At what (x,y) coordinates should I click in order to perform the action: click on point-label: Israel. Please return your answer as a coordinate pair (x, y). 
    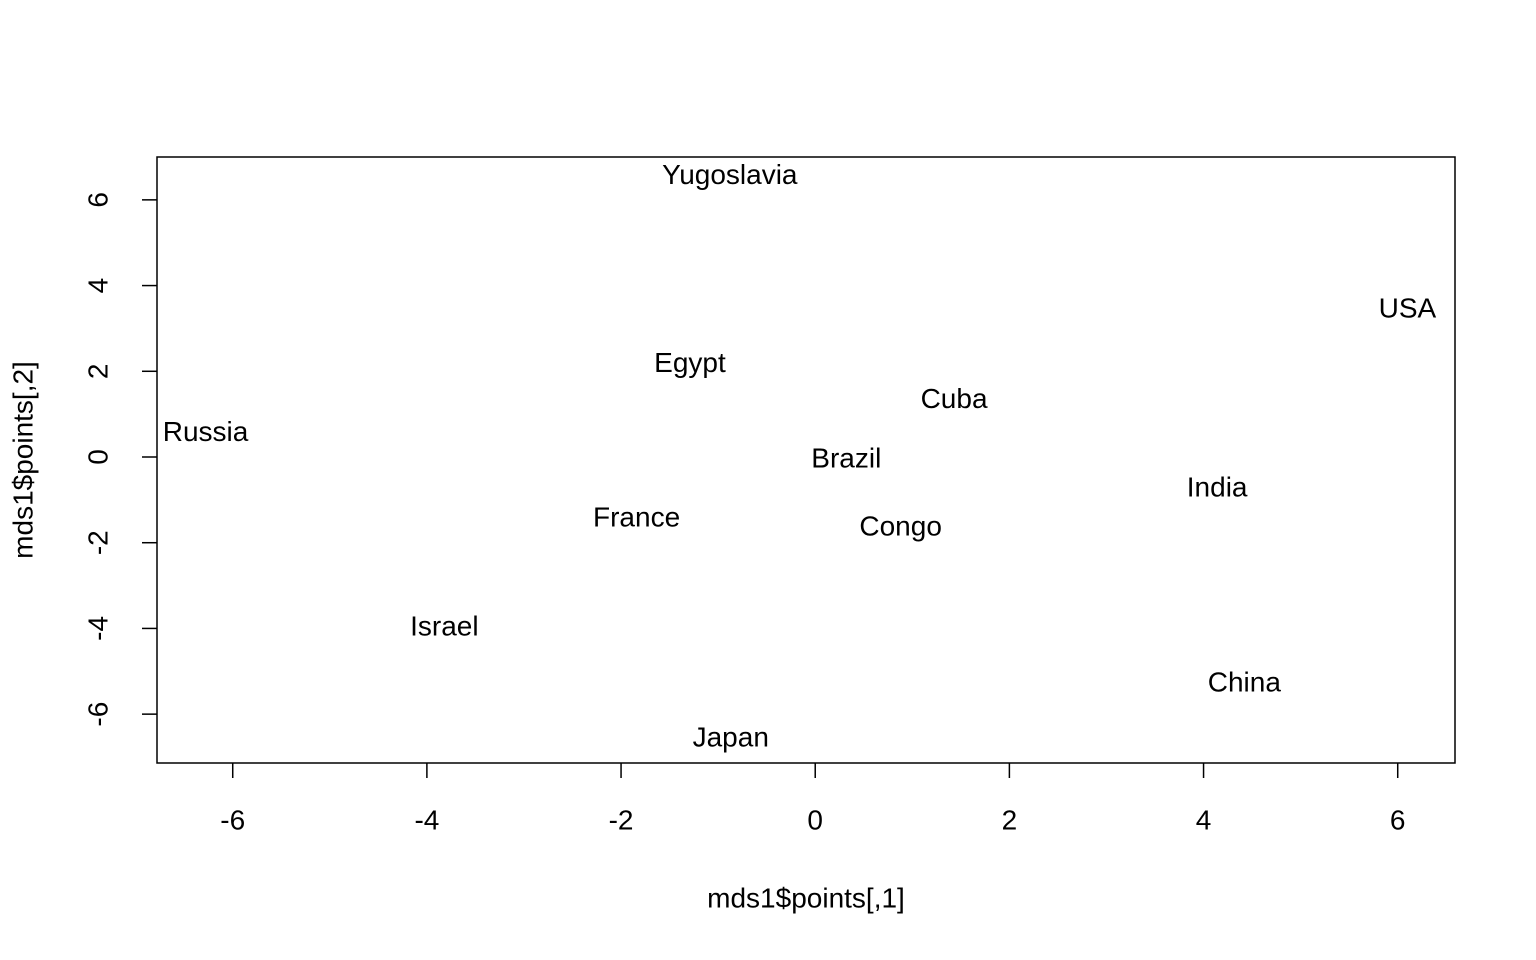
    Looking at the image, I should click on (444, 625).